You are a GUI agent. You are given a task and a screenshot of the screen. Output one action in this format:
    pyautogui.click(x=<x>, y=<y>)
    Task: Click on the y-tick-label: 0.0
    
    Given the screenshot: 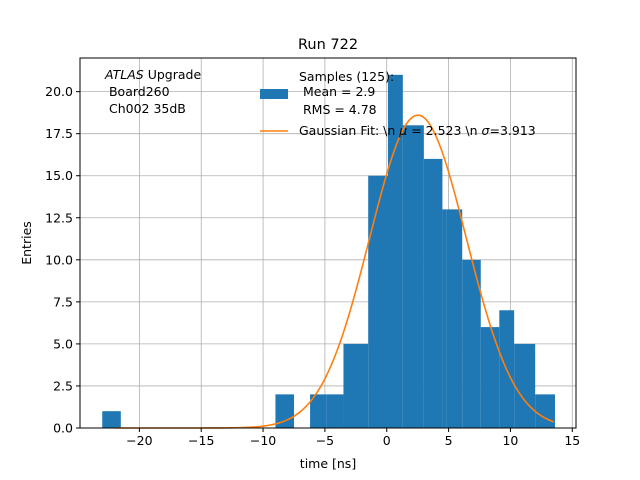 What is the action you would take?
    pyautogui.click(x=63, y=428)
    